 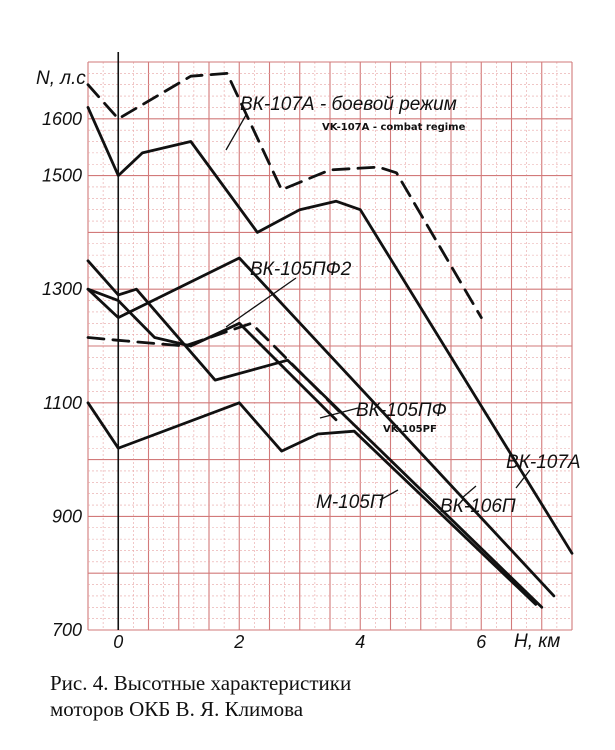 I want to click on label-vk107a-combat: ВК-107А - боевой режим, so click(x=348, y=104).